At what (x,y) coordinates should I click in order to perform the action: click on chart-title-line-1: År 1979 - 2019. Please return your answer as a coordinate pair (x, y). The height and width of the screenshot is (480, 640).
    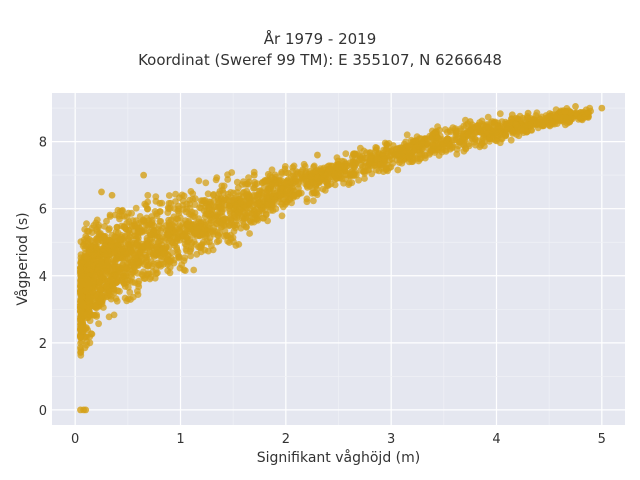
    Looking at the image, I should click on (320, 39).